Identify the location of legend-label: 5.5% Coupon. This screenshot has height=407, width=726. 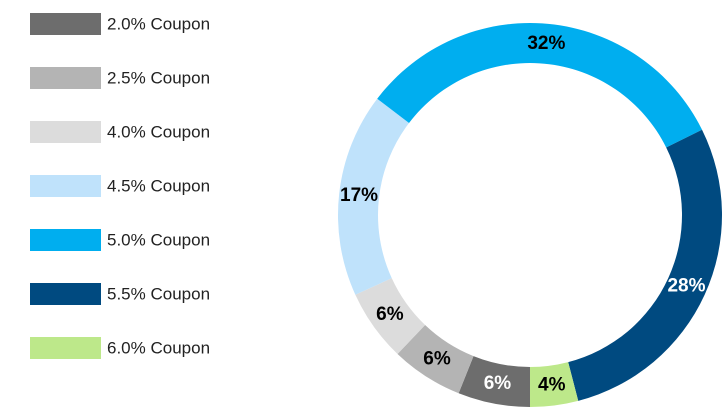
(158, 293).